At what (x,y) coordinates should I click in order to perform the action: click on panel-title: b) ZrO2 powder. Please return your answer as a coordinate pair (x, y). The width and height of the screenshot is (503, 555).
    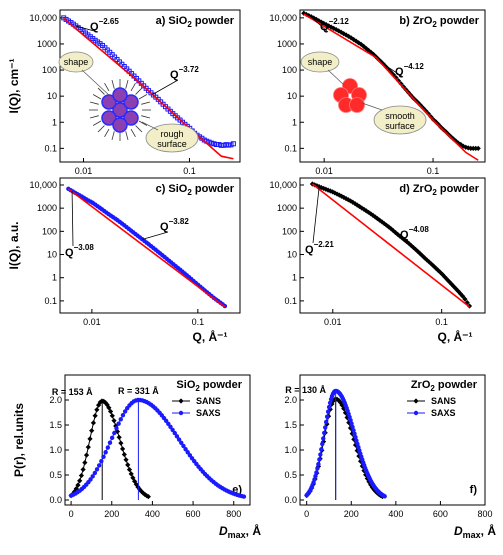
    Looking at the image, I should click on (439, 22).